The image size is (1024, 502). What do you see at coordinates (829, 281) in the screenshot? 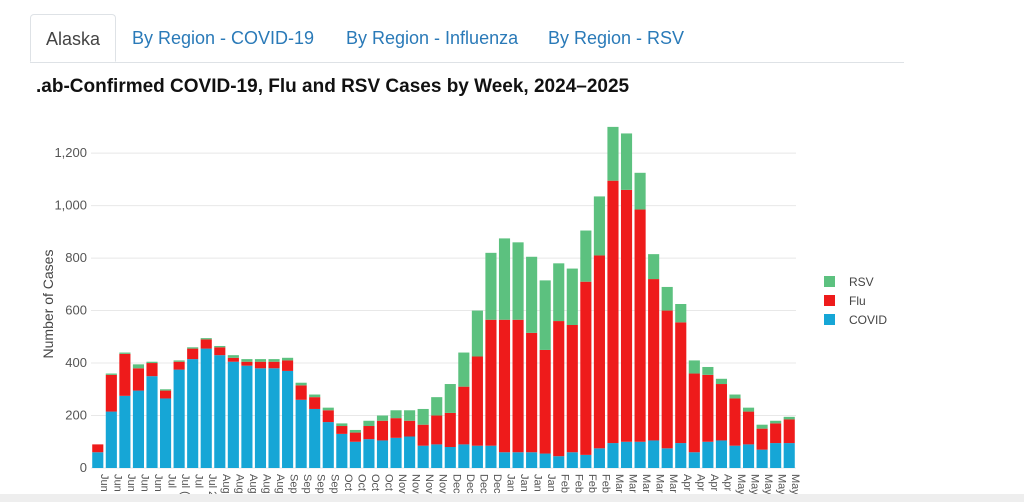
I see `legend-swatch-rsv` at bounding box center [829, 281].